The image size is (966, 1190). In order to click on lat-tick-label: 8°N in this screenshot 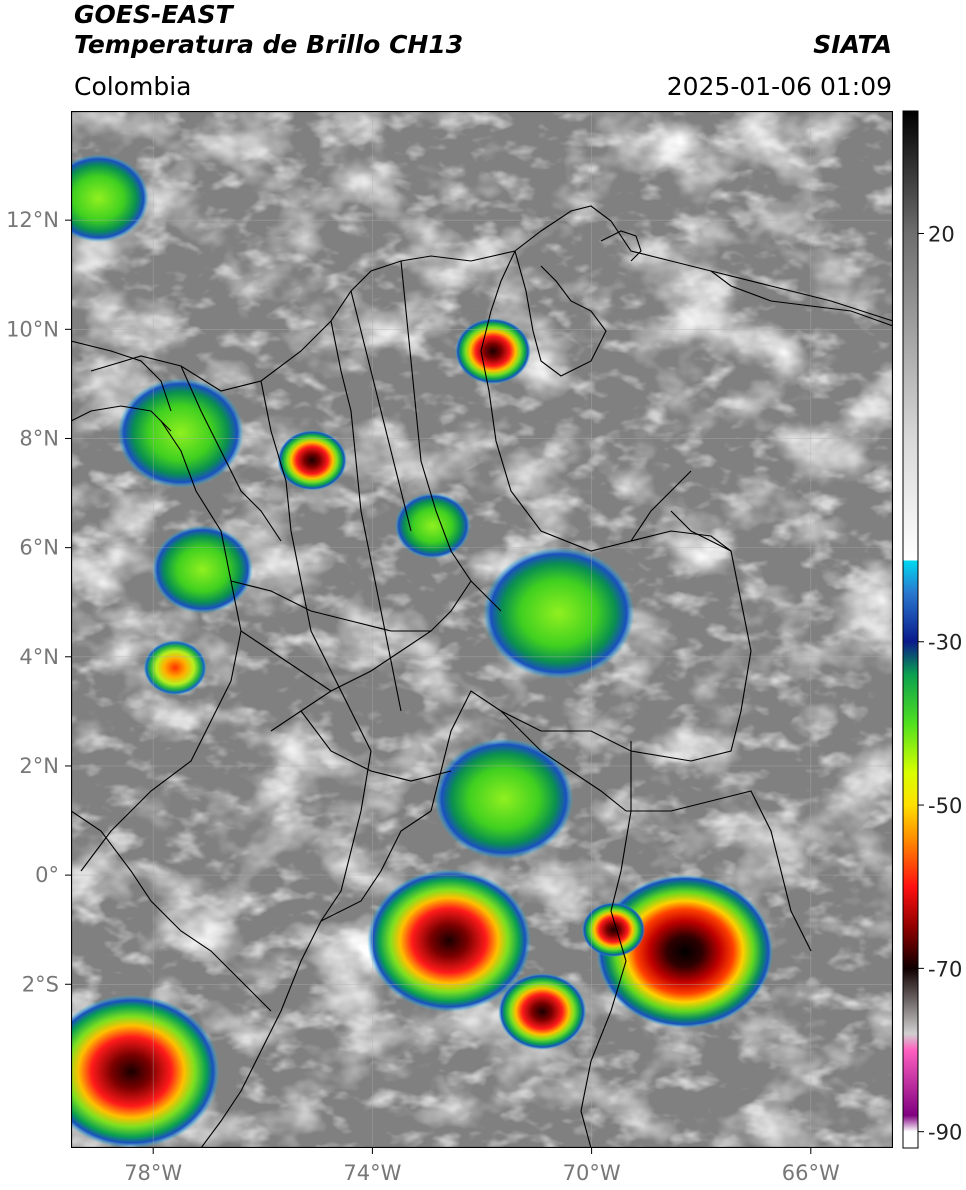, I will do `click(39, 438)`.